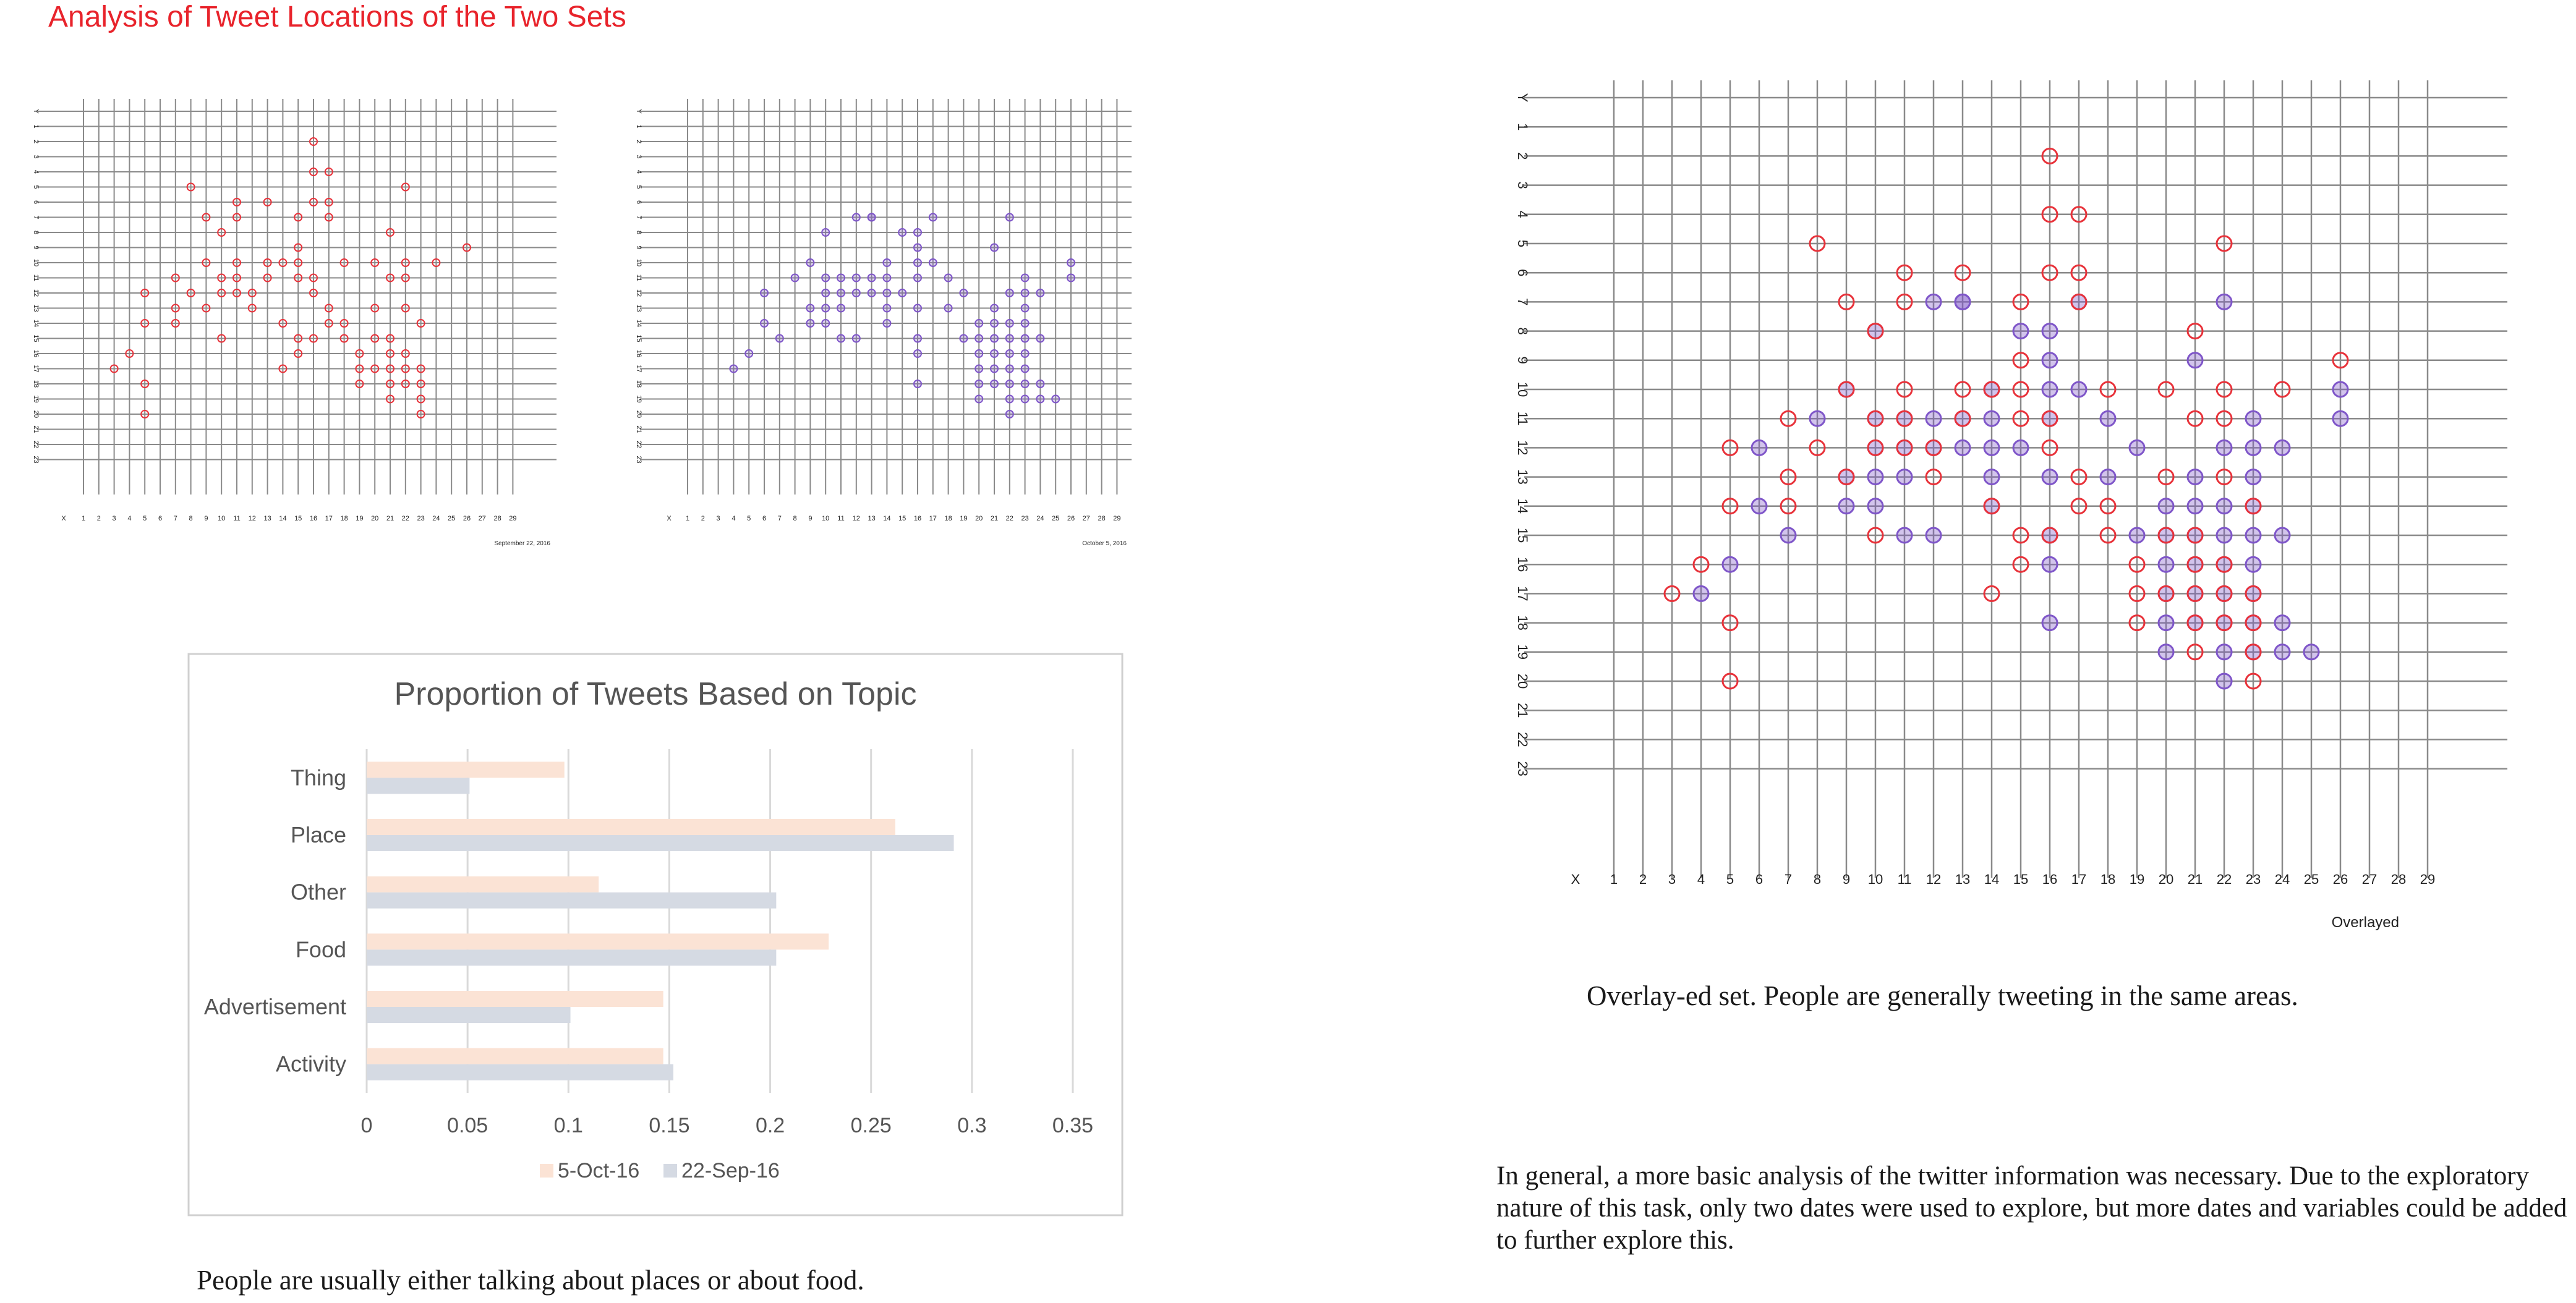  What do you see at coordinates (36, 157) in the screenshot?
I see `y-tick-label: 3` at bounding box center [36, 157].